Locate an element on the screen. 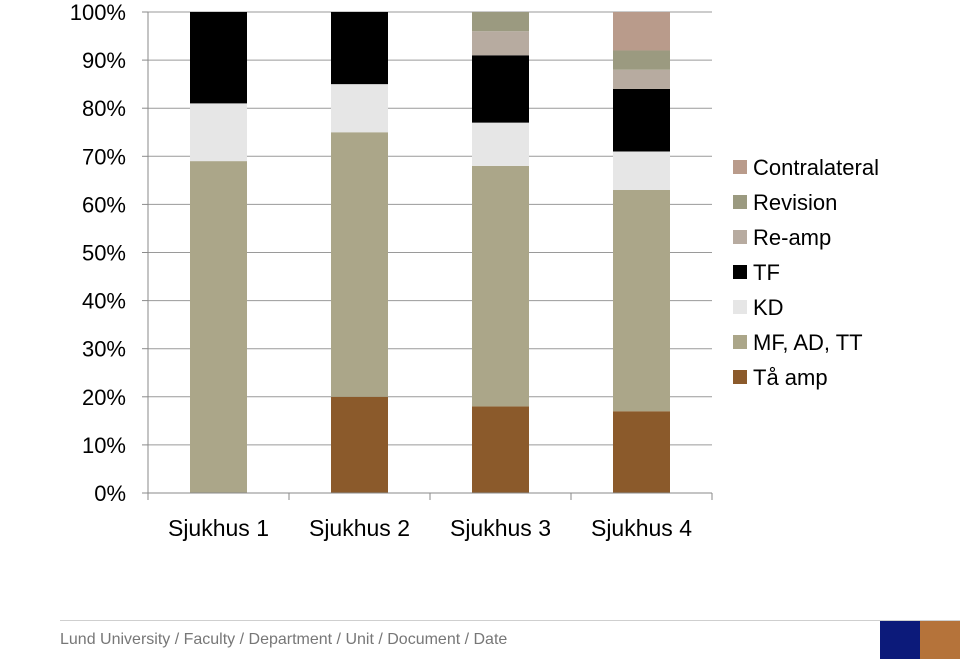 The image size is (960, 662). bar-segment-contralateral is located at coordinates (641, 31).